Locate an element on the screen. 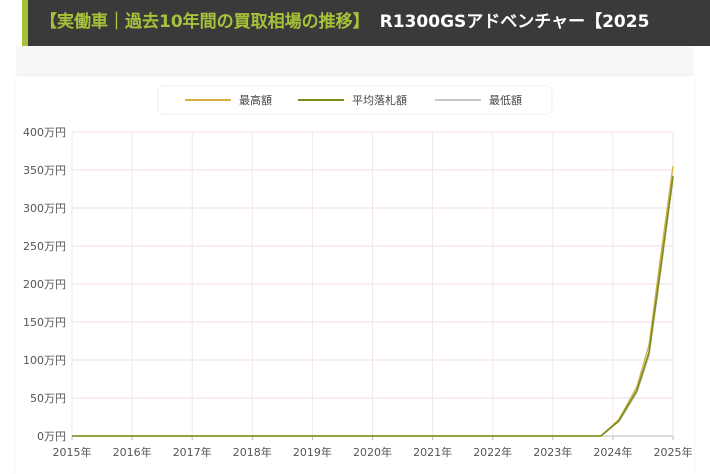 The image size is (710, 474). x-tick-label: 2019年 is located at coordinates (312, 452).